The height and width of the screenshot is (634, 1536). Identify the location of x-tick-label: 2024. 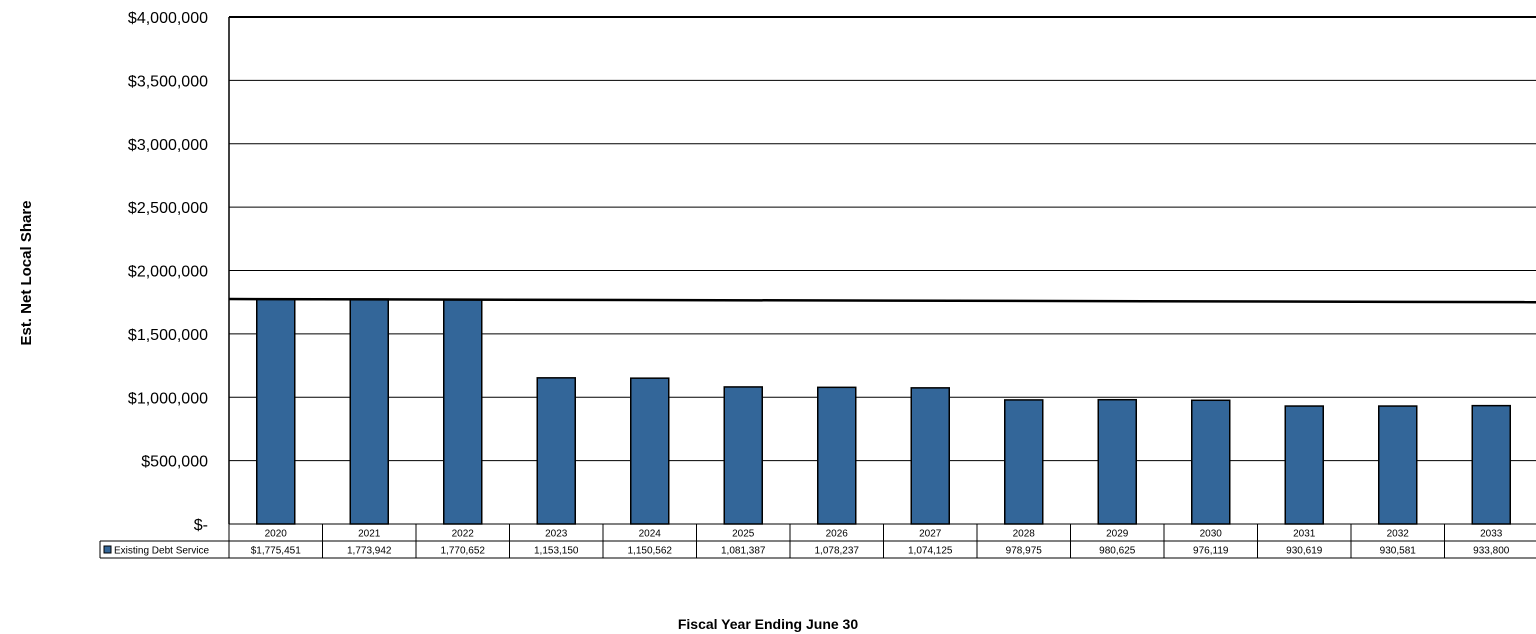
(650, 534).